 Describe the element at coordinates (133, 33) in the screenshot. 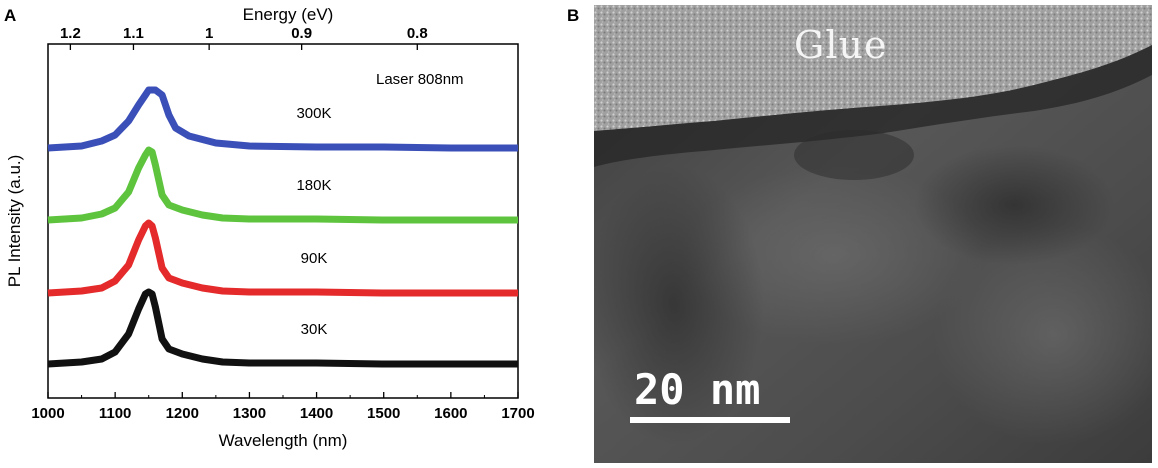

I see `top-tick-label: 1.1` at that location.